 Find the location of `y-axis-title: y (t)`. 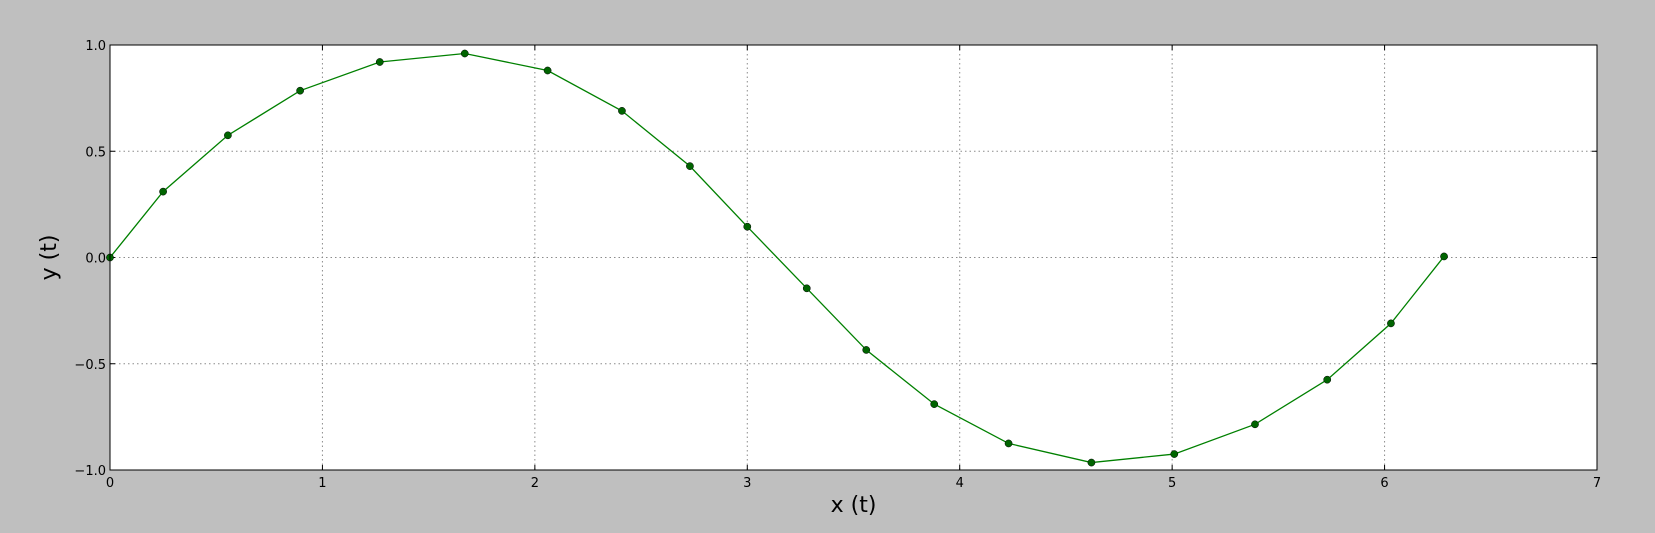

y-axis-title: y (t) is located at coordinates (49, 258).